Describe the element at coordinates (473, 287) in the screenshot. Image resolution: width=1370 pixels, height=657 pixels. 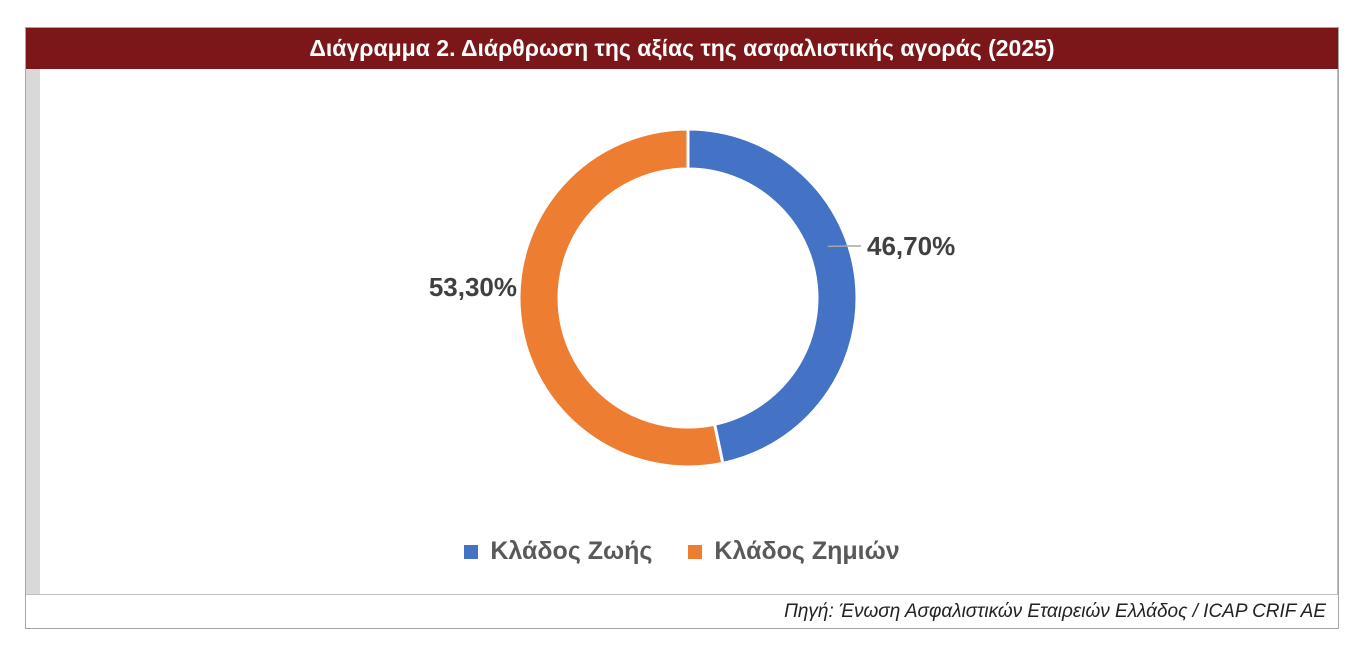
I see `data-label-1: 53,30%` at that location.